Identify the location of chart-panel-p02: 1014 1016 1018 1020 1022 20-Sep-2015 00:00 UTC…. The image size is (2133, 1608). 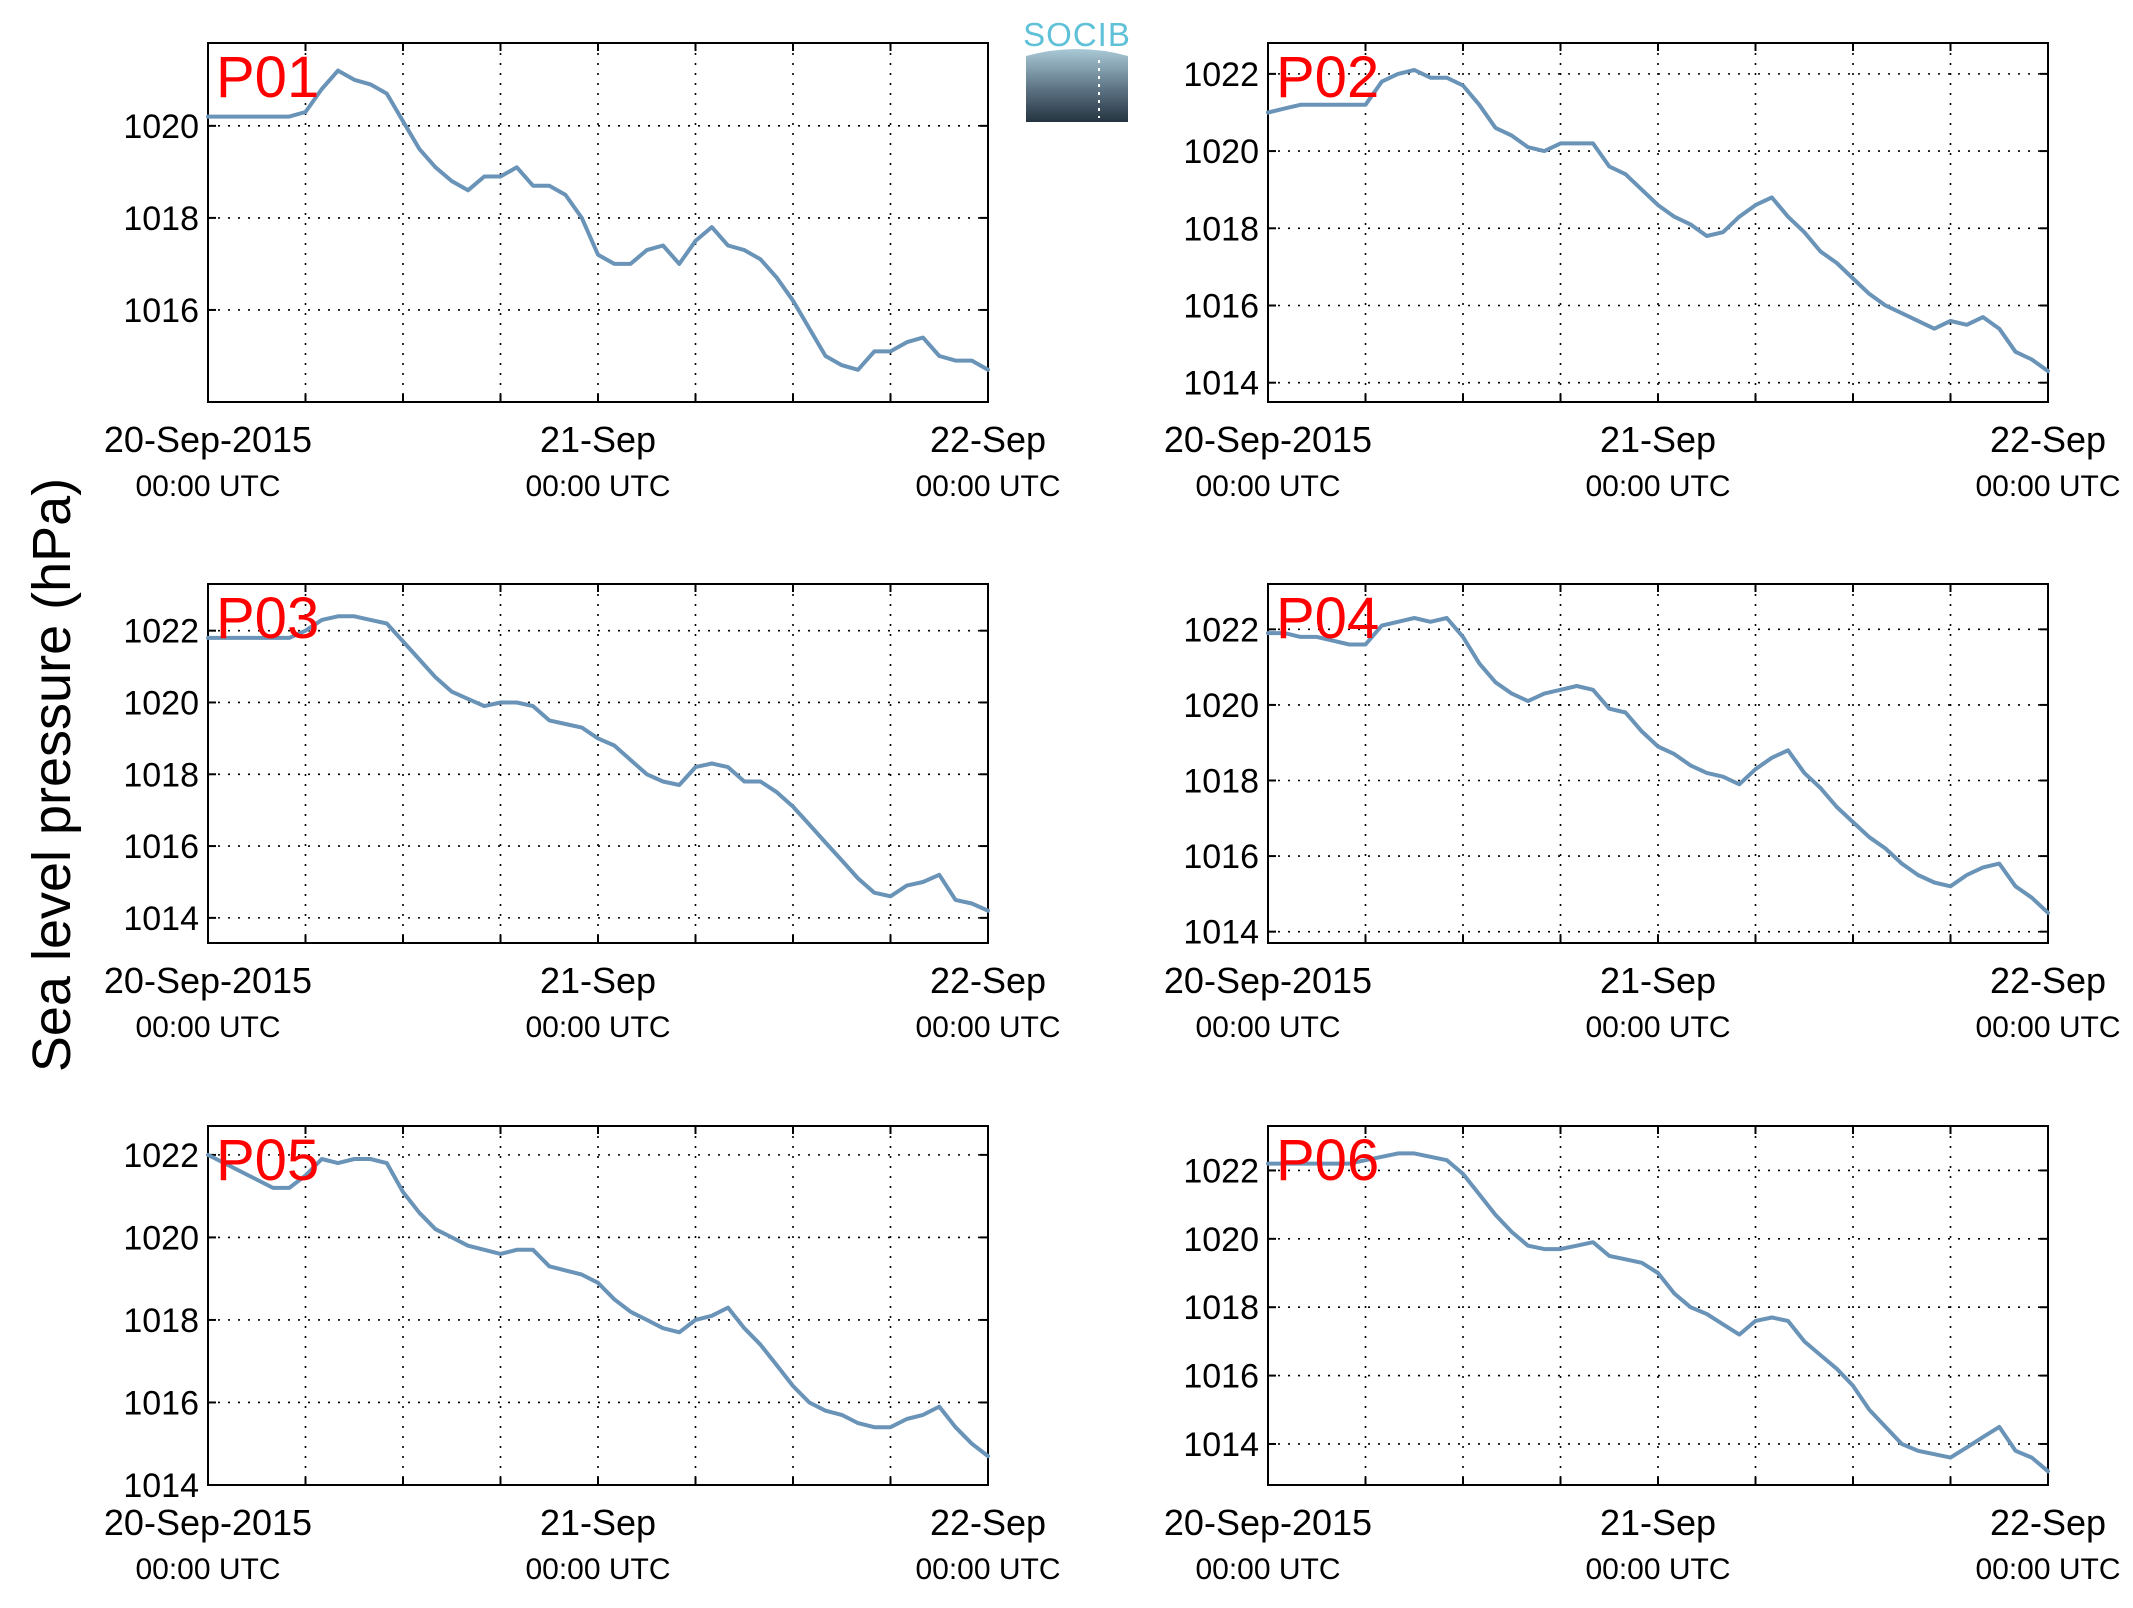
(1642, 272).